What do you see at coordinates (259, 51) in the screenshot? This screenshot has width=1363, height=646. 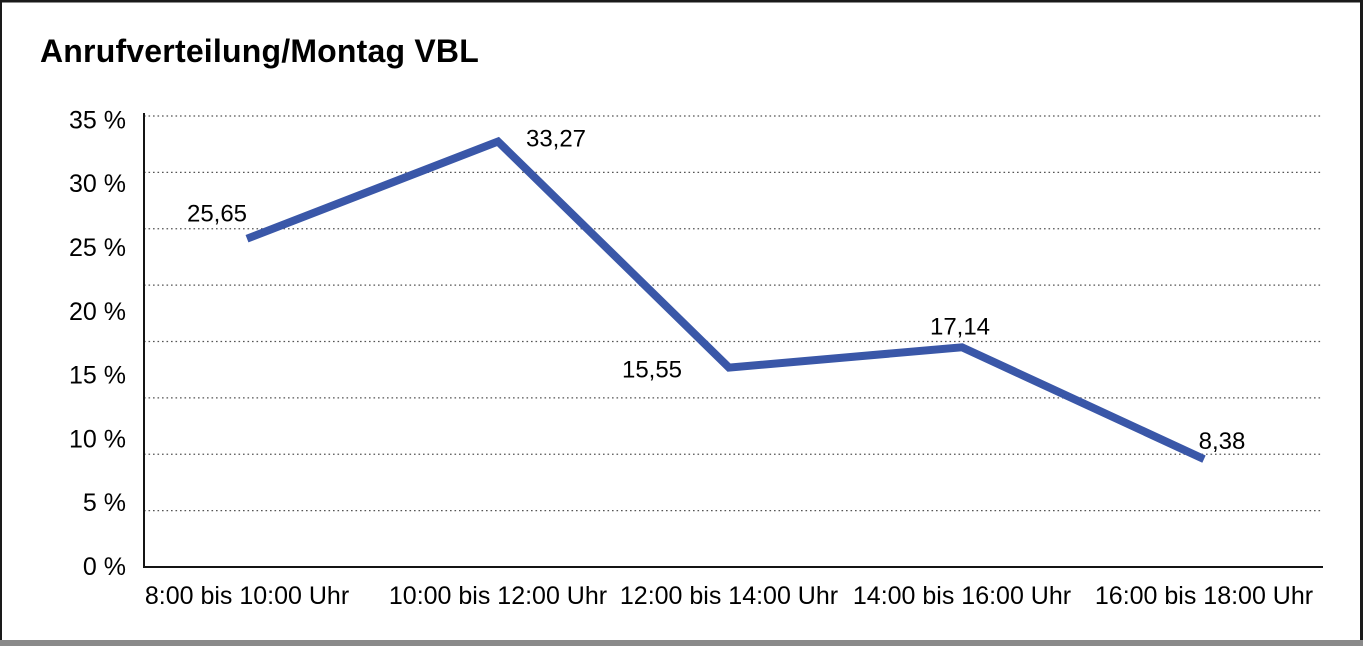 I see `chart-title: Anrufverteilung/Montag VBL` at bounding box center [259, 51].